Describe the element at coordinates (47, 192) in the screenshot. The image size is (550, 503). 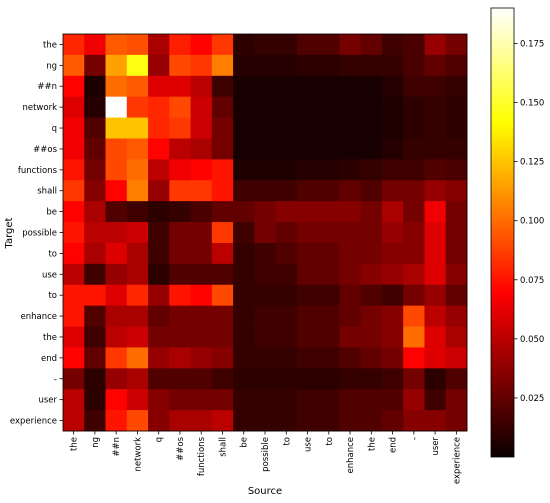
I see `y-tick-label: shall` at that location.